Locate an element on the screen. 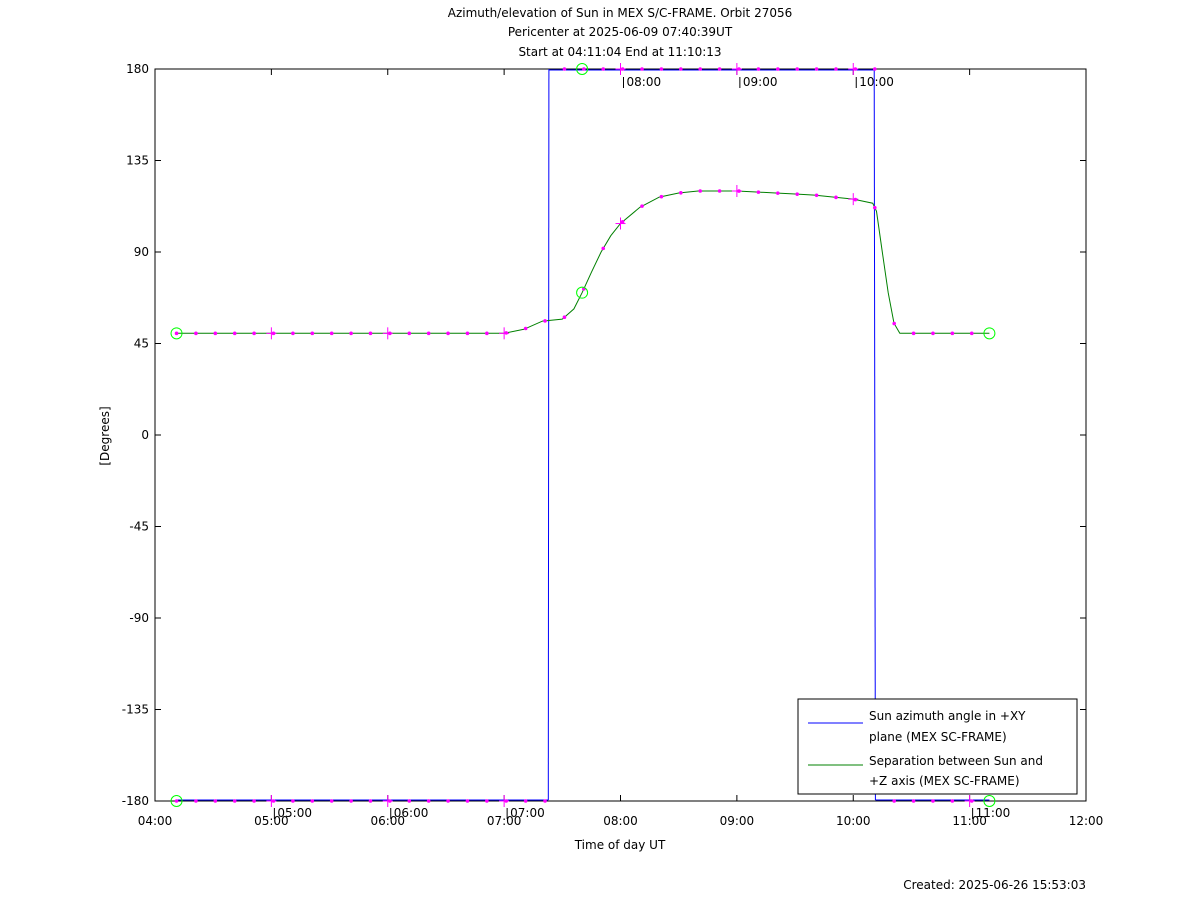  y-tick-label: 45 is located at coordinates (141, 344).